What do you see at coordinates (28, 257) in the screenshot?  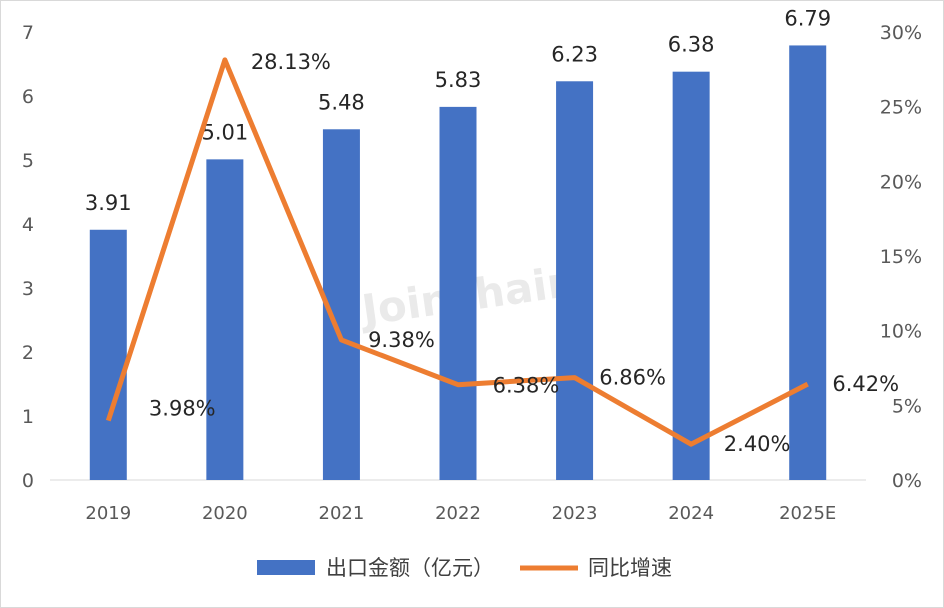 I see `left-y-axis: 0 1 2 3 4 5 6 7` at bounding box center [28, 257].